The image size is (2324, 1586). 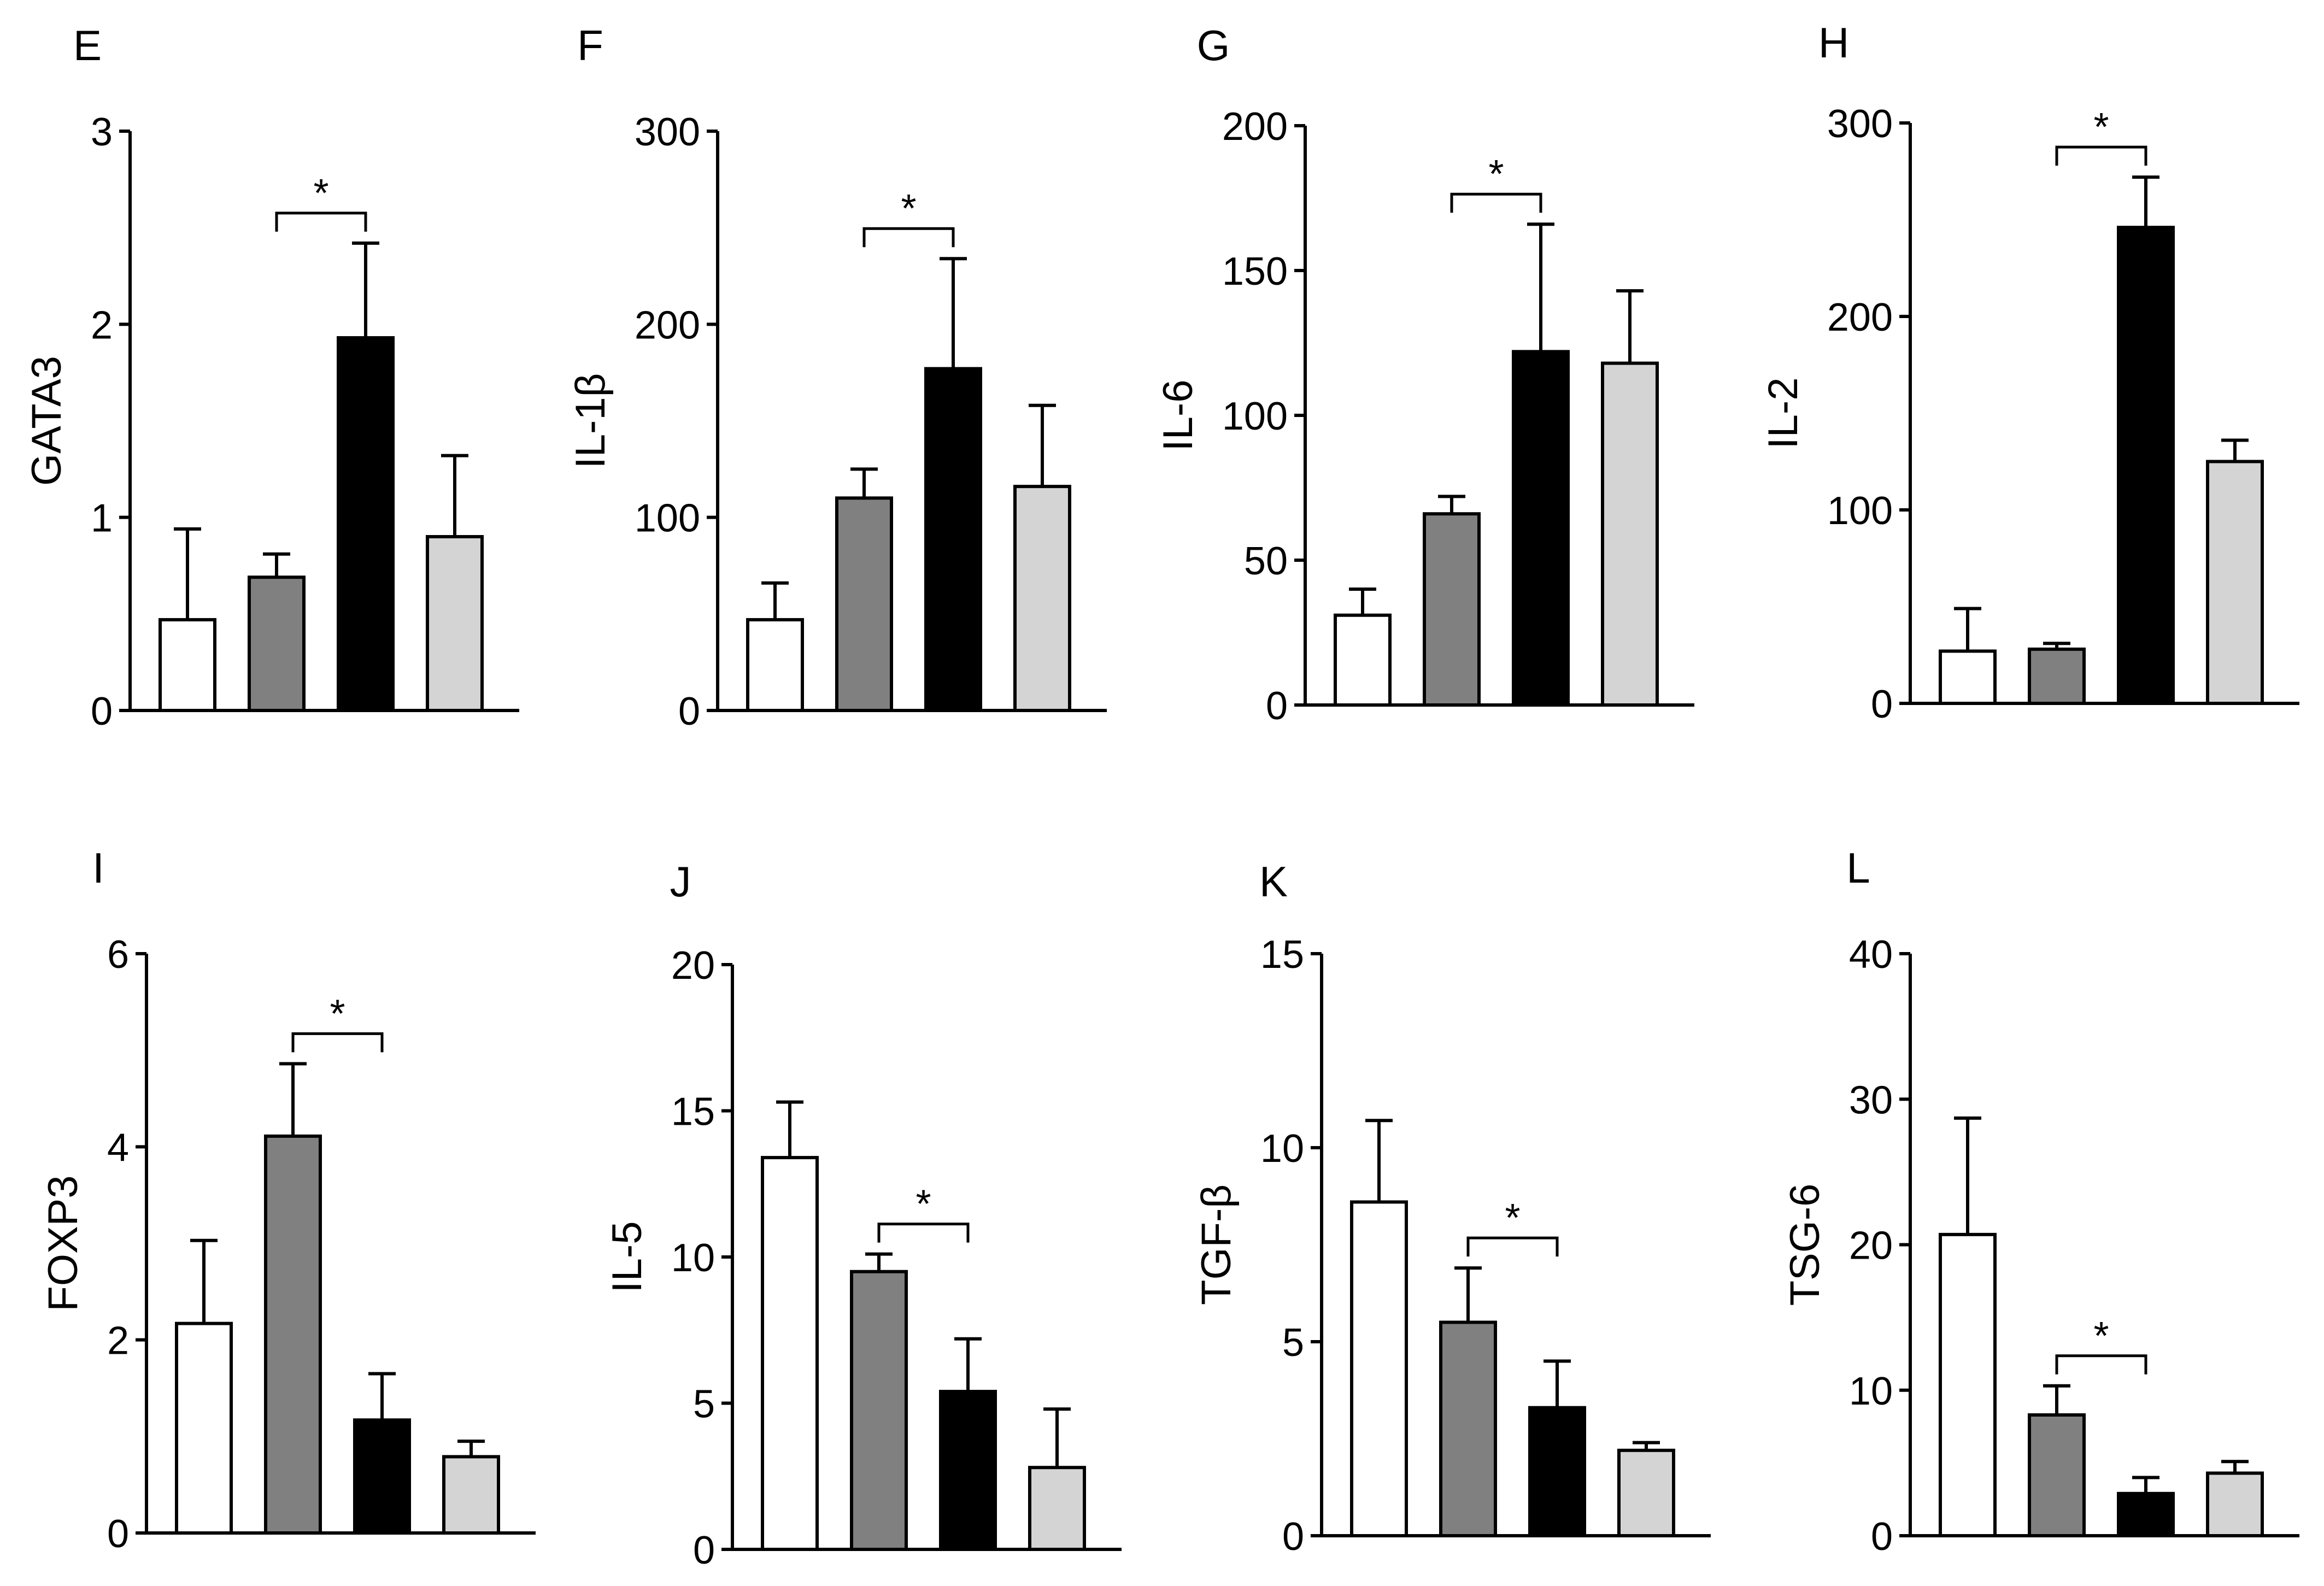 I want to click on panel-l: L 0 10 20 30 40 TSG-6 *, so click(x=2040, y=1201).